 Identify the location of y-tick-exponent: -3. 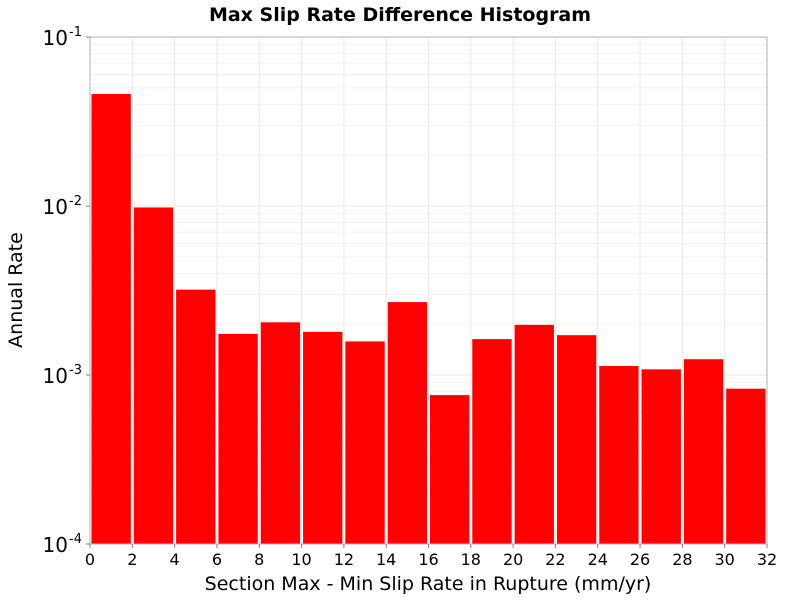
(75, 370).